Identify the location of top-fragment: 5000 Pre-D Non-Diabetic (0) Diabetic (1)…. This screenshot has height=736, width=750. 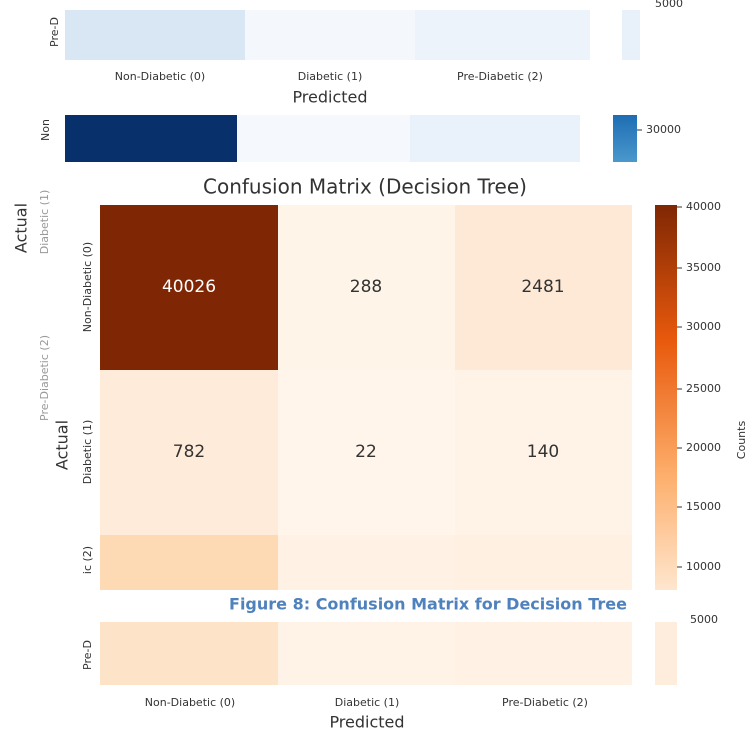
(365, 53).